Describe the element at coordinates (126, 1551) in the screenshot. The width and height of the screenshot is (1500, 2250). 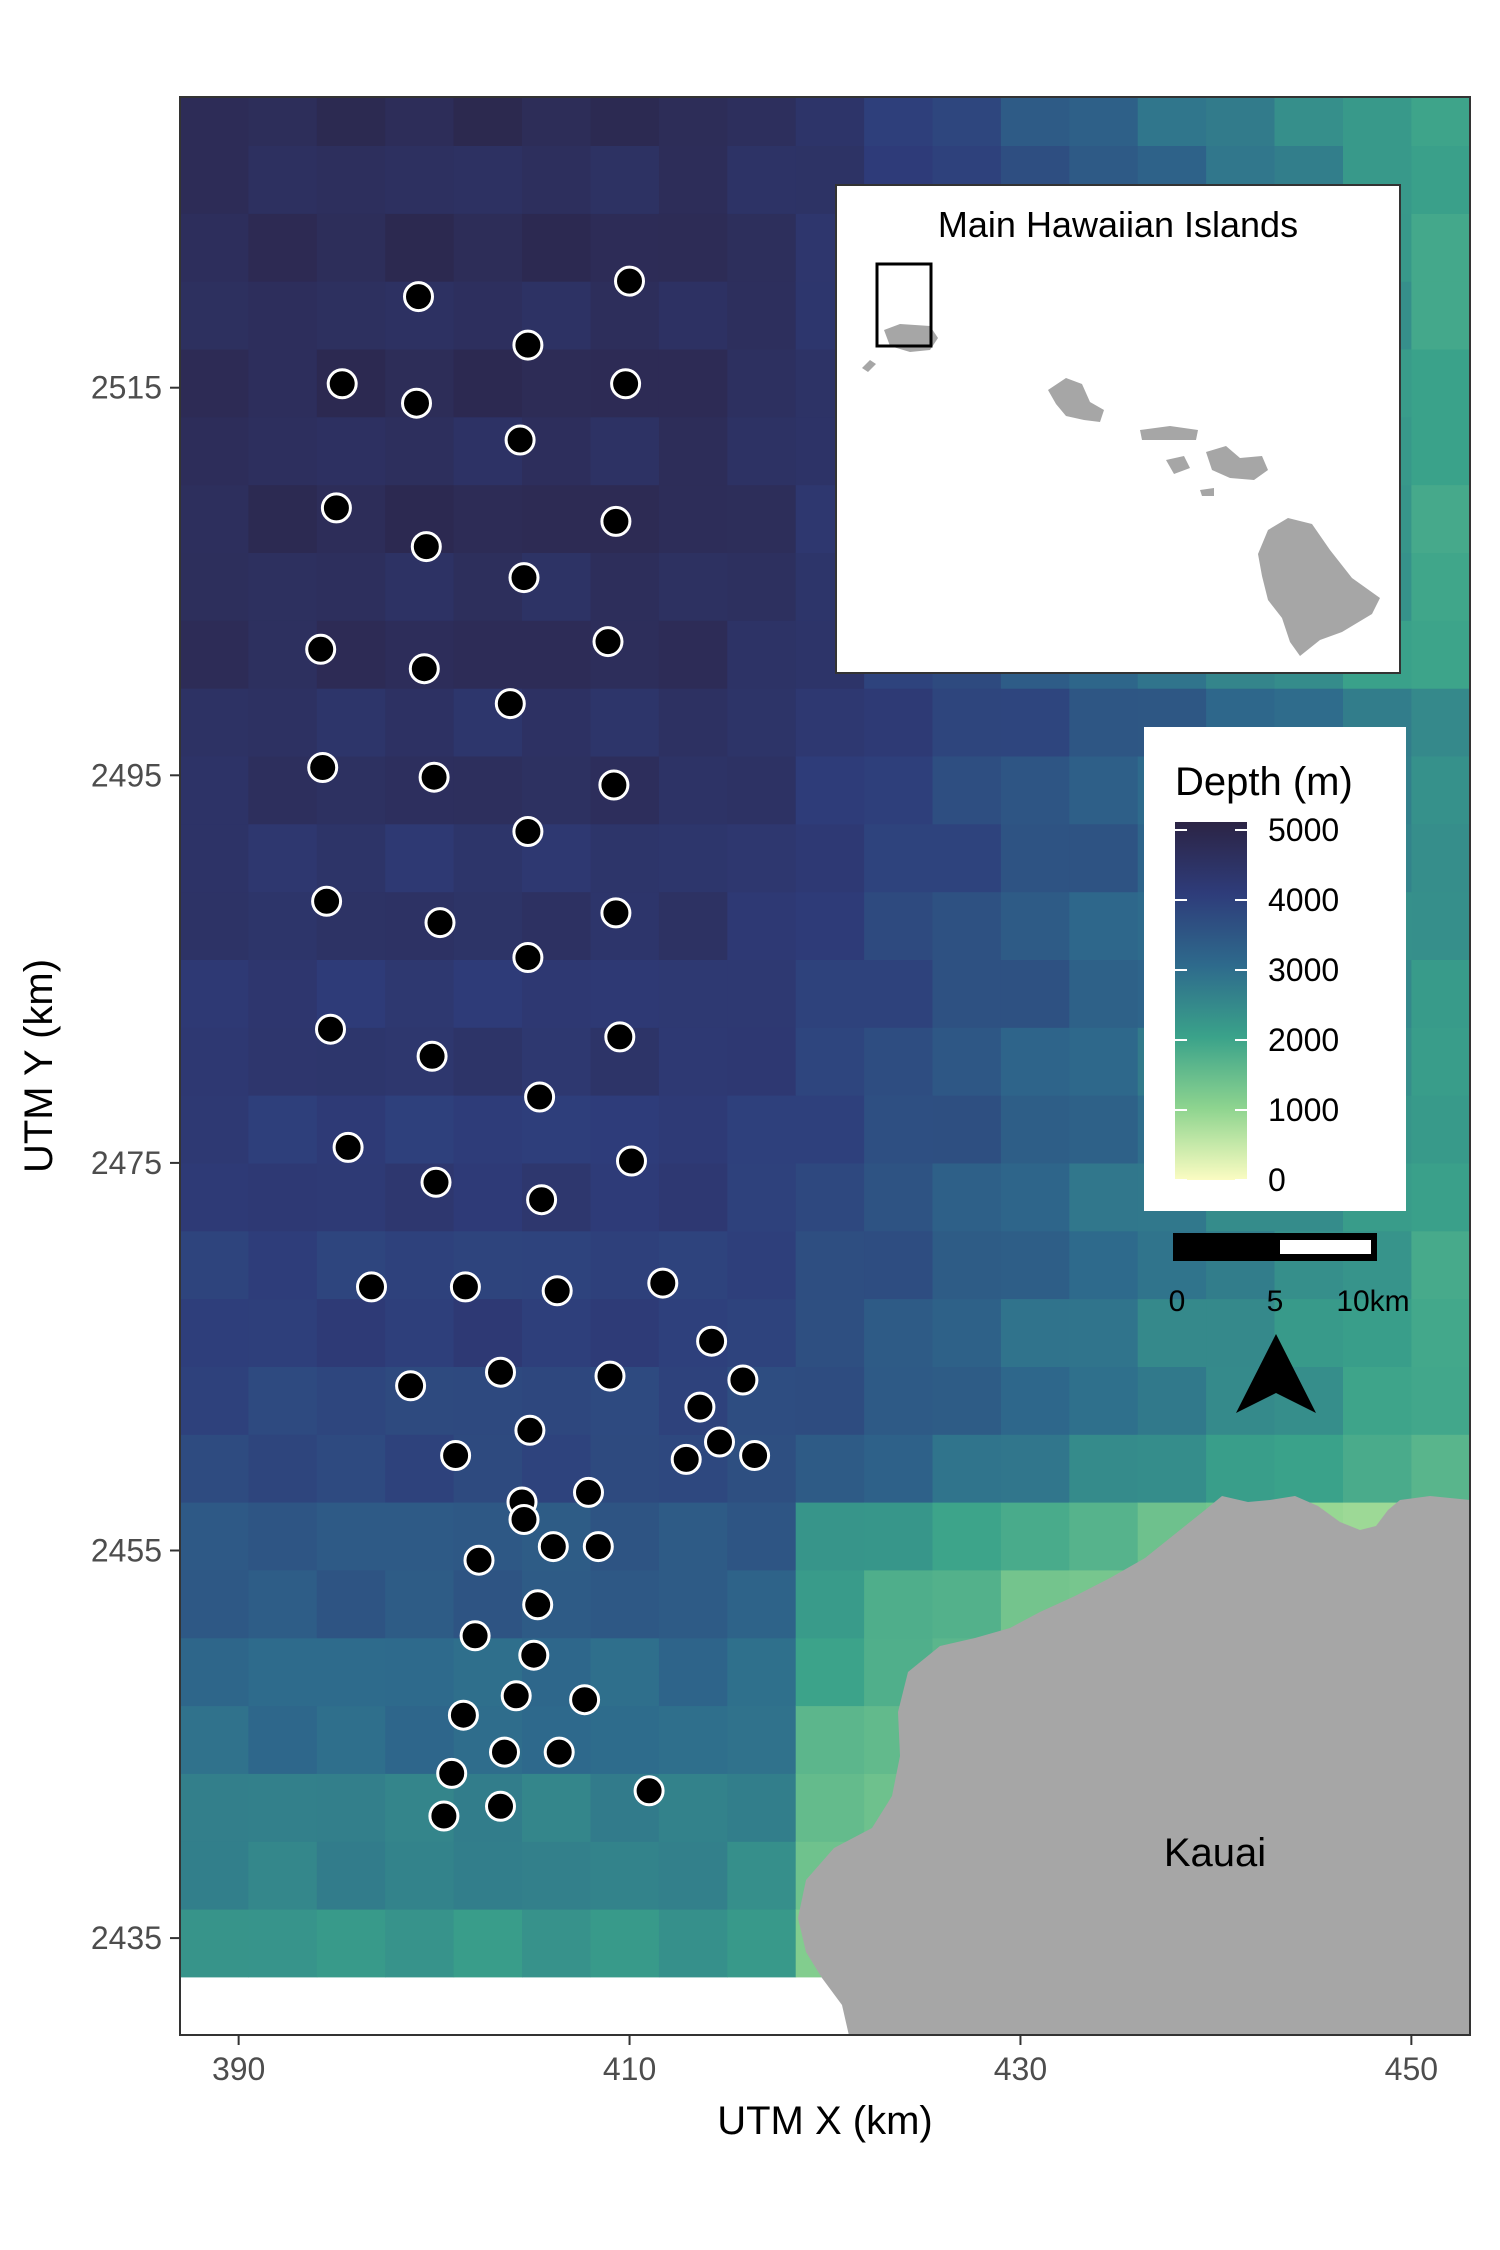
I see `y-tick-label: 2455` at that location.